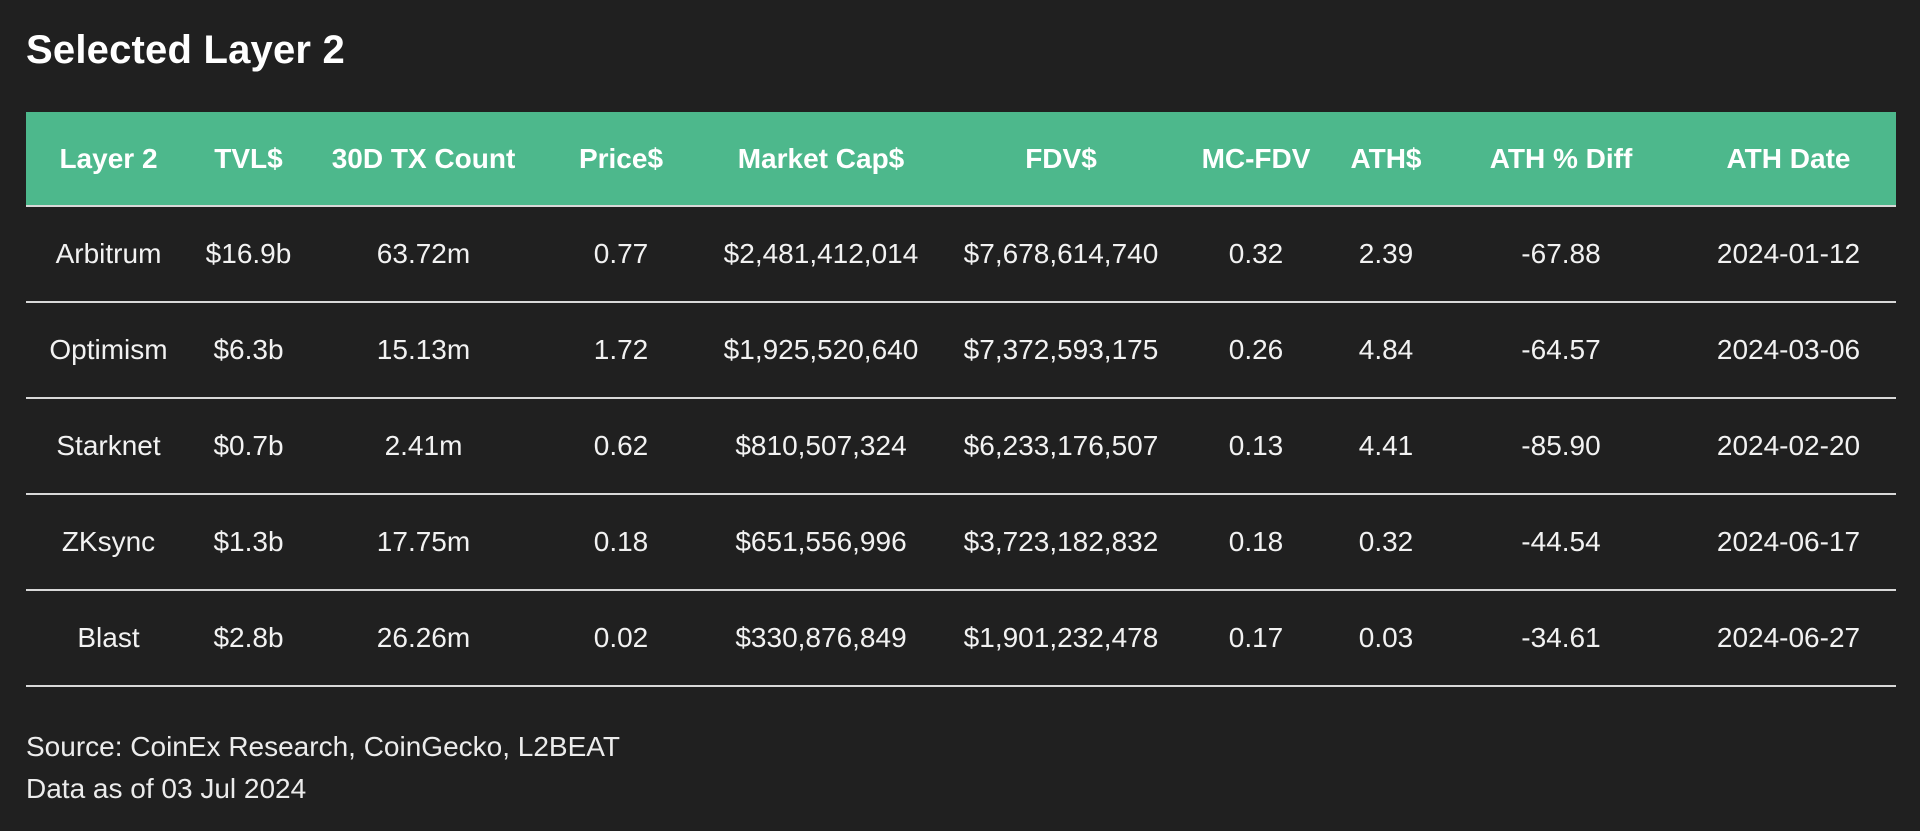 The image size is (1920, 831). What do you see at coordinates (423, 158) in the screenshot?
I see `header-cell: 30D TX Count` at bounding box center [423, 158].